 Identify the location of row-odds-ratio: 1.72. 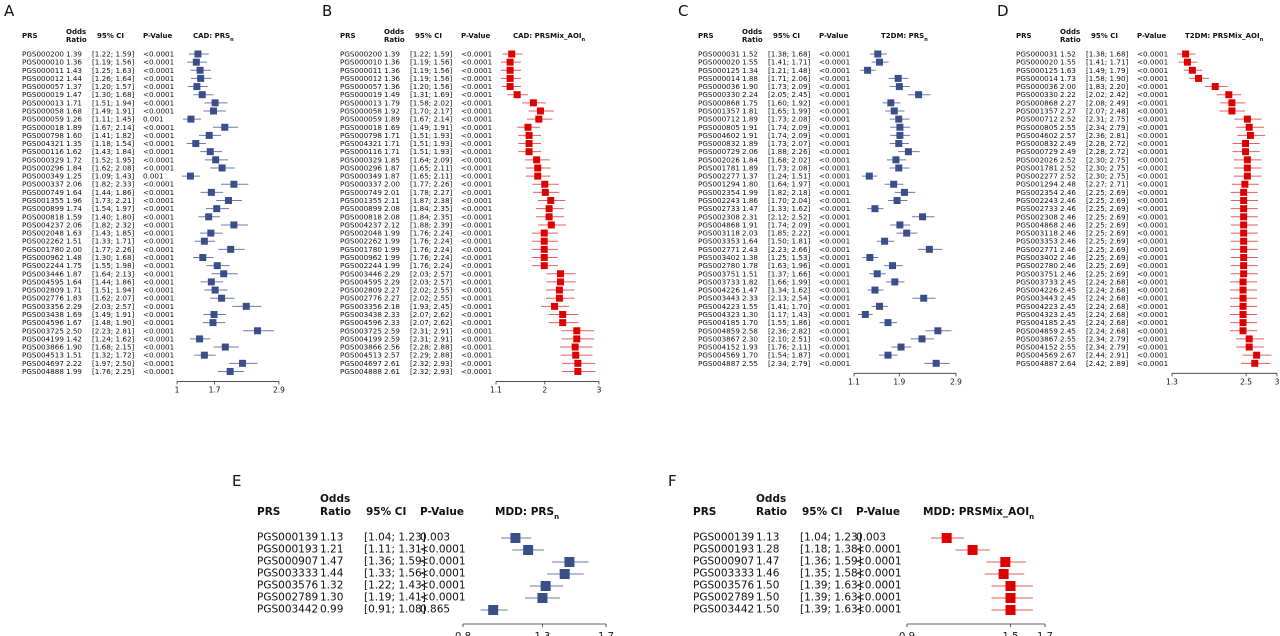
(74, 159).